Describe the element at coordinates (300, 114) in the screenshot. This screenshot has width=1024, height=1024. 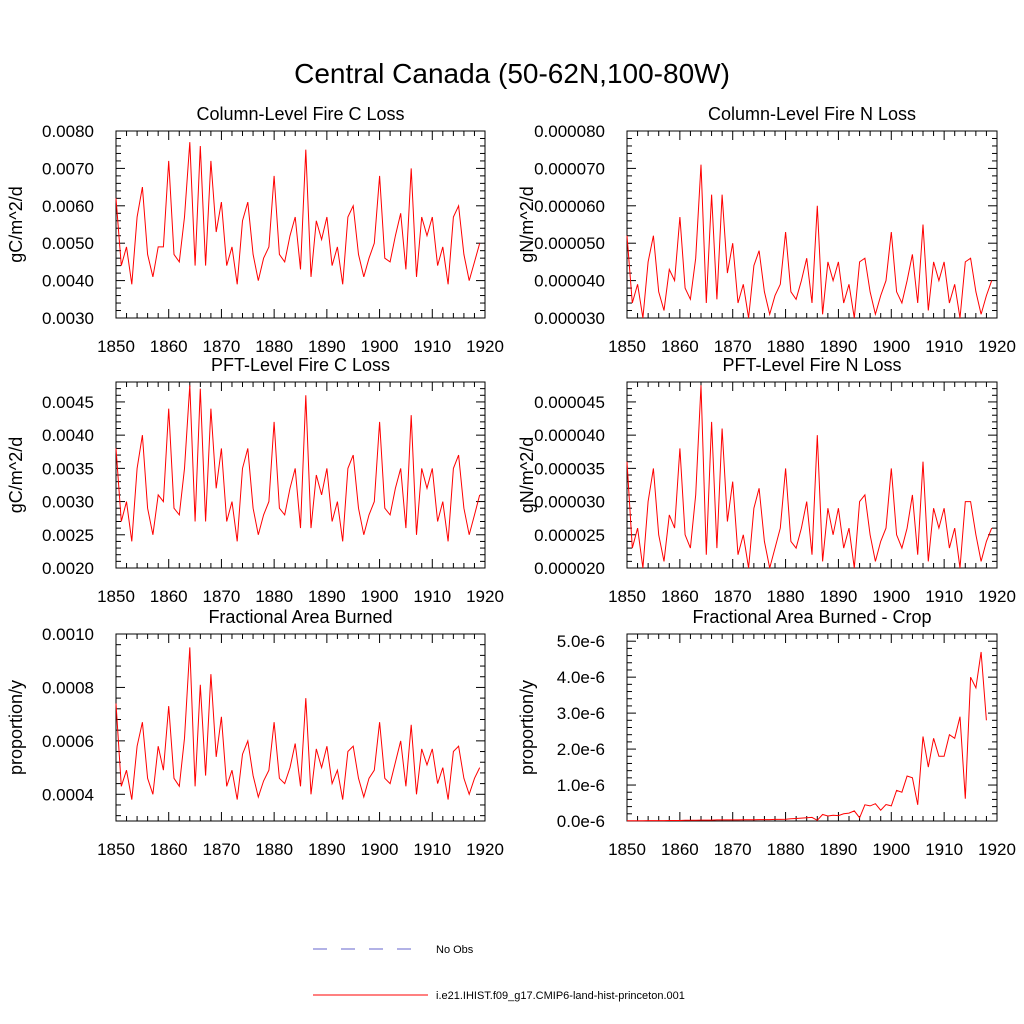
I see `panel-title: Column-Level Fire C Loss` at that location.